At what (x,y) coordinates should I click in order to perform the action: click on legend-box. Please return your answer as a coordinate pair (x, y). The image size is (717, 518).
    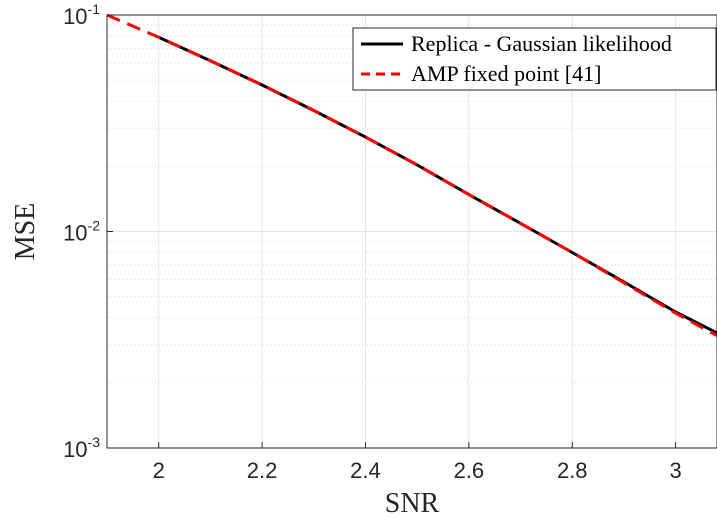
    Looking at the image, I should click on (534, 59).